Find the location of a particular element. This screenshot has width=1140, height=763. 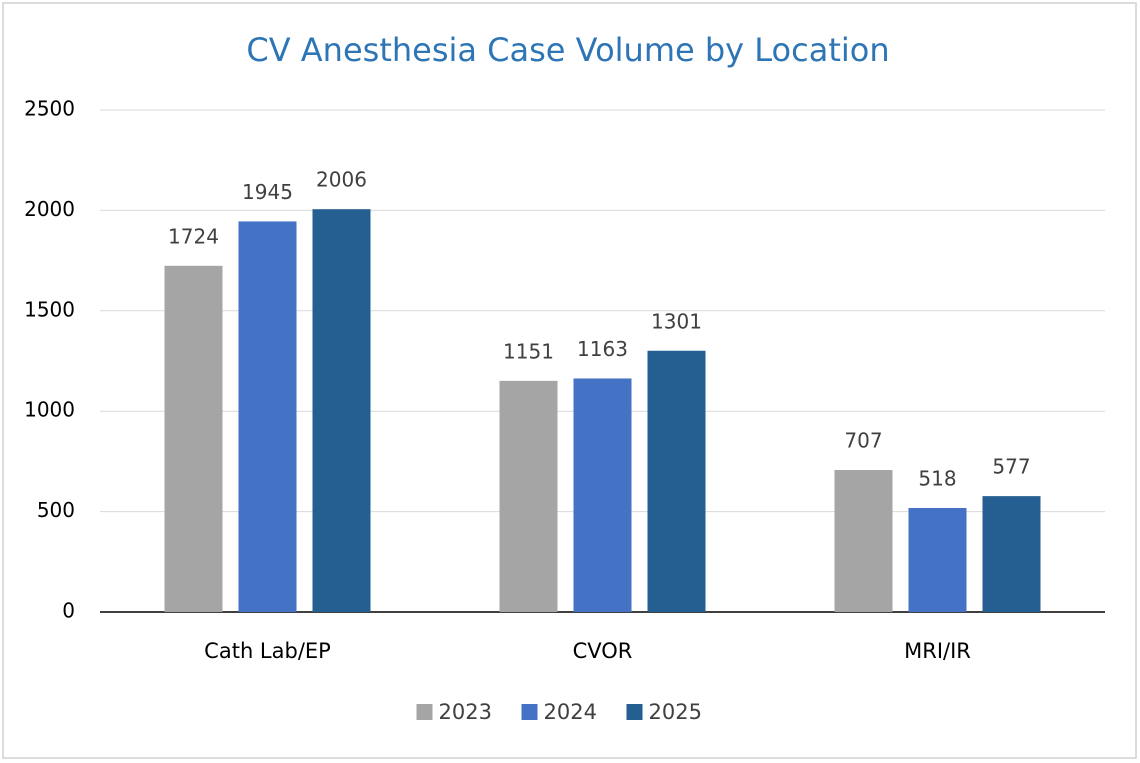

data-label: 577 is located at coordinates (1011, 467).